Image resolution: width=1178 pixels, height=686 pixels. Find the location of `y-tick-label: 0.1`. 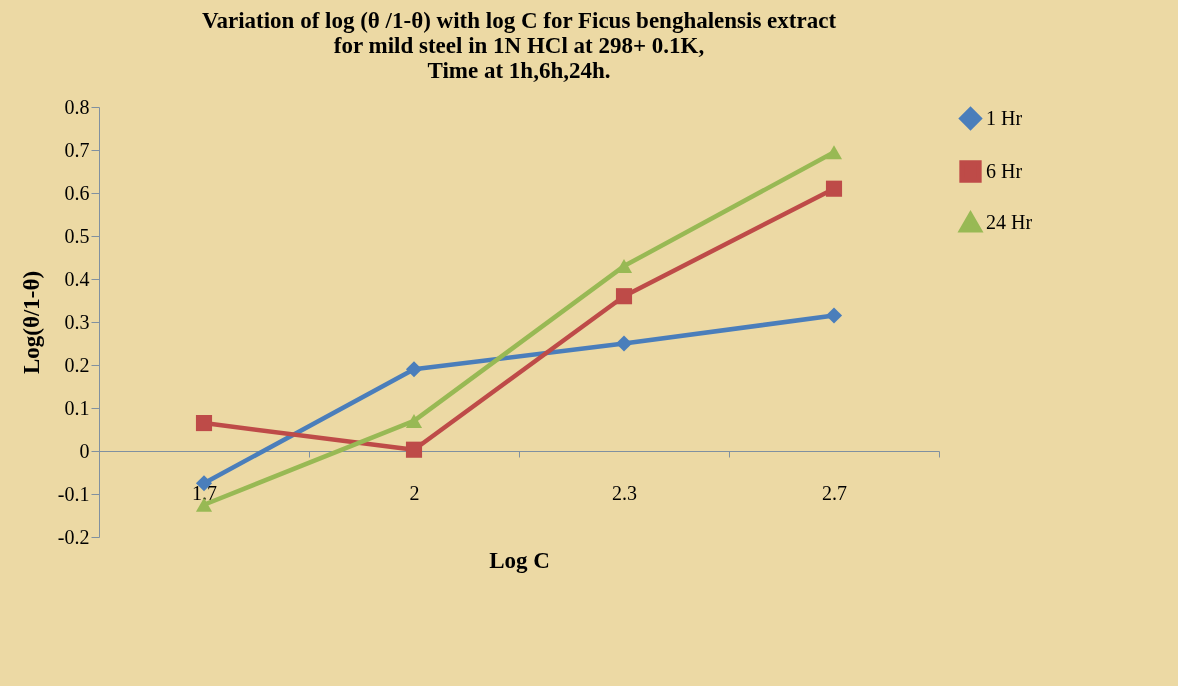

y-tick-label: 0.1 is located at coordinates (77, 407).